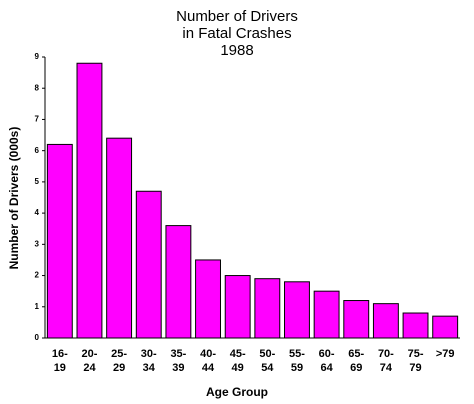  What do you see at coordinates (178, 361) in the screenshot?
I see `x-tick-label: 35- 39` at bounding box center [178, 361].